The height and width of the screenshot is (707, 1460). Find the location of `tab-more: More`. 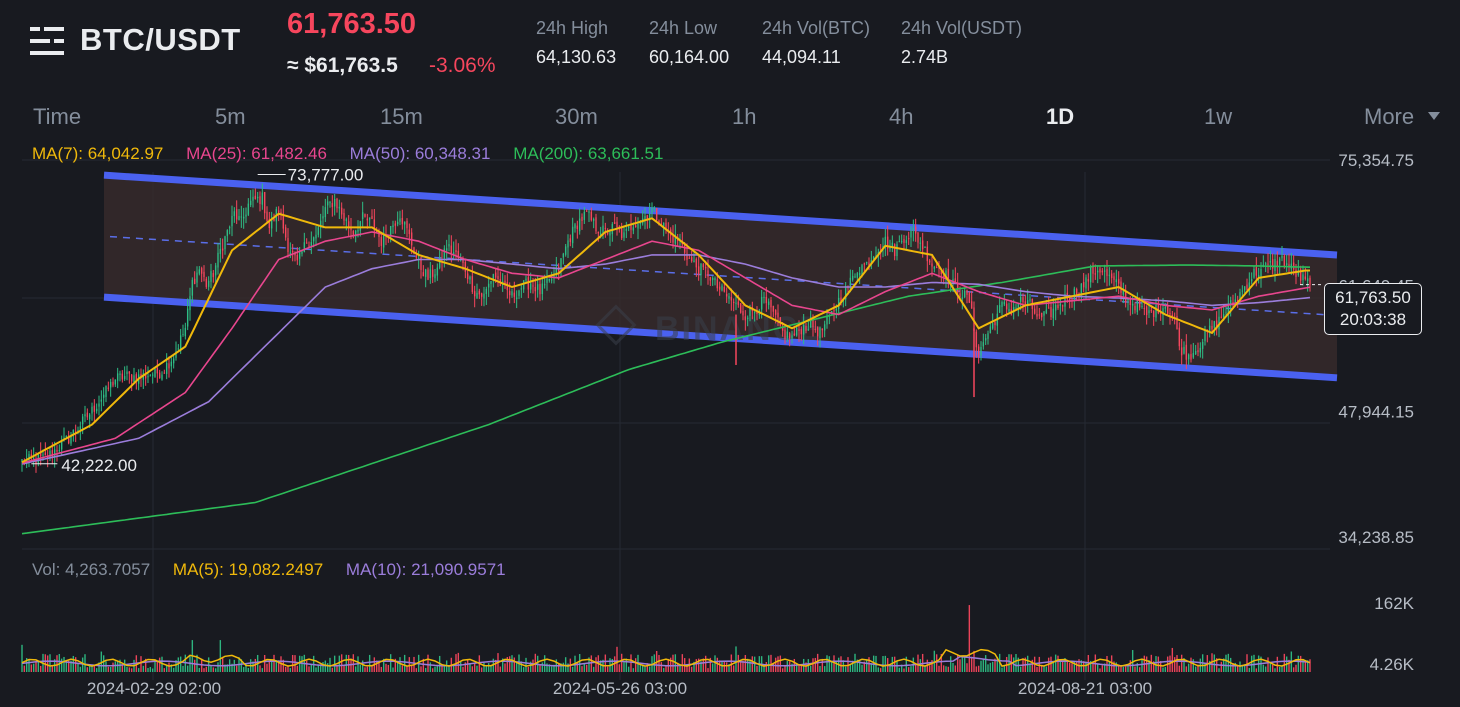

tab-more: More is located at coordinates (1389, 116).